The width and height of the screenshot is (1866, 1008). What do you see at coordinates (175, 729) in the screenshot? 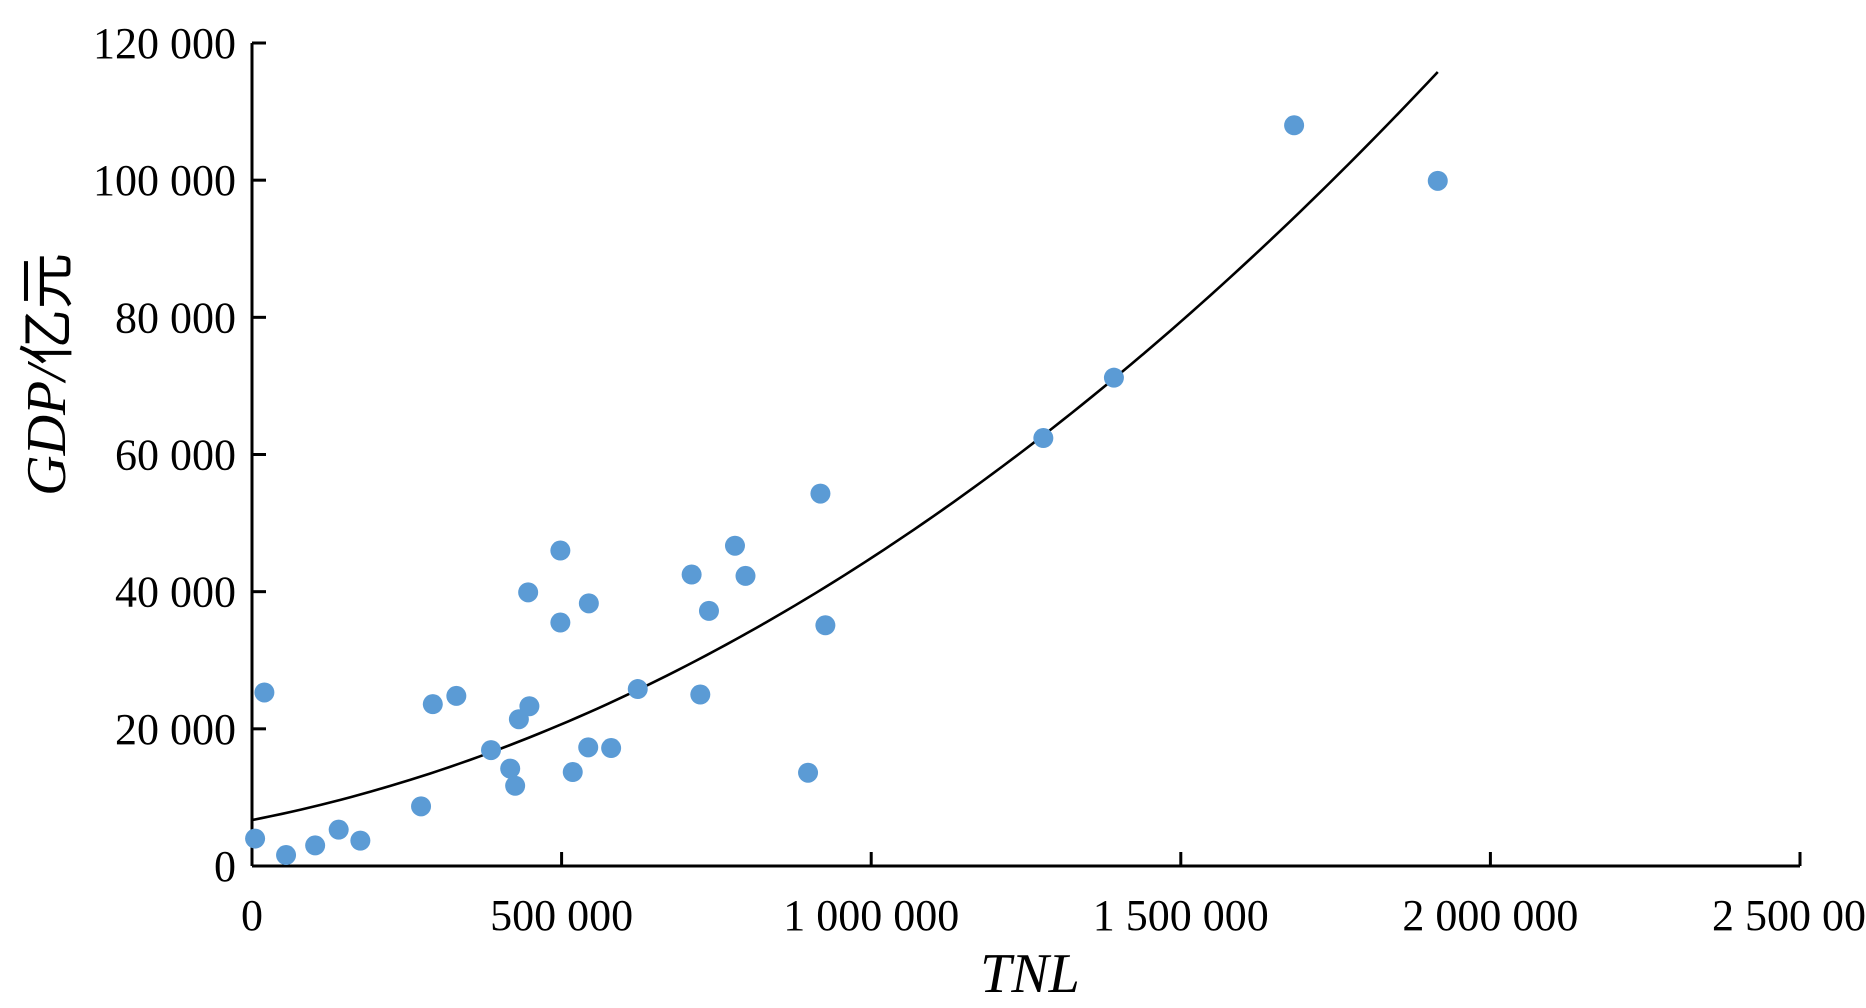
I see `y-tick-label: 20 000` at bounding box center [175, 729].